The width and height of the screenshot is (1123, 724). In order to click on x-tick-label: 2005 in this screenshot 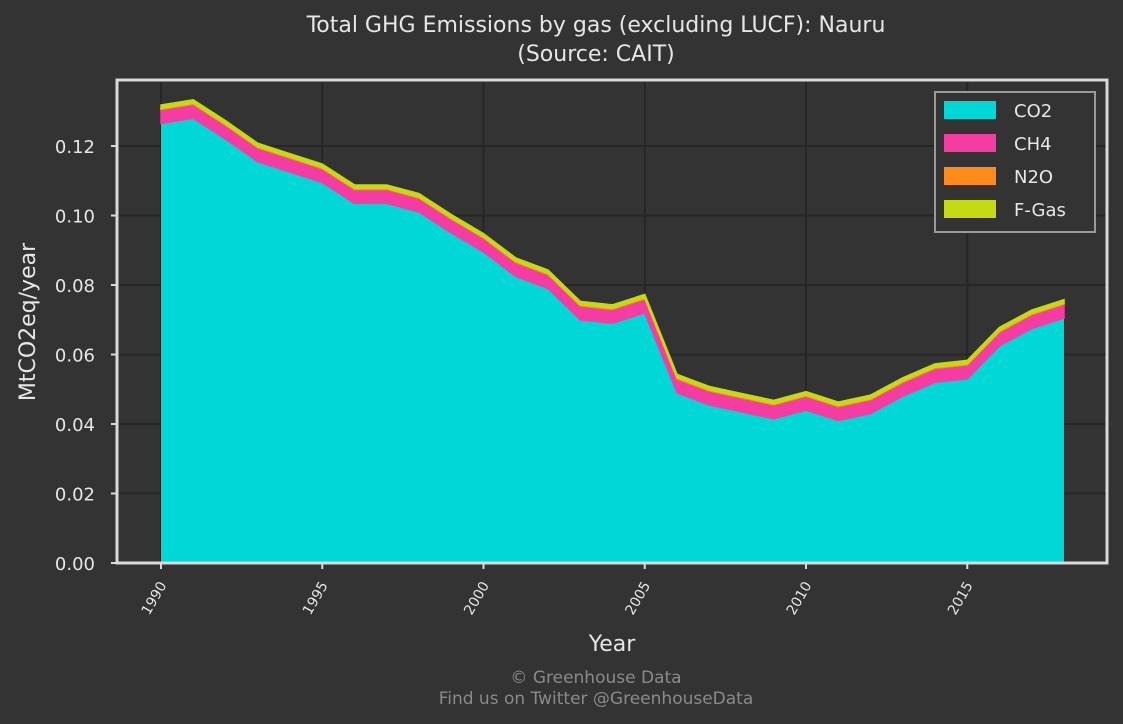, I will do `click(639, 598)`.